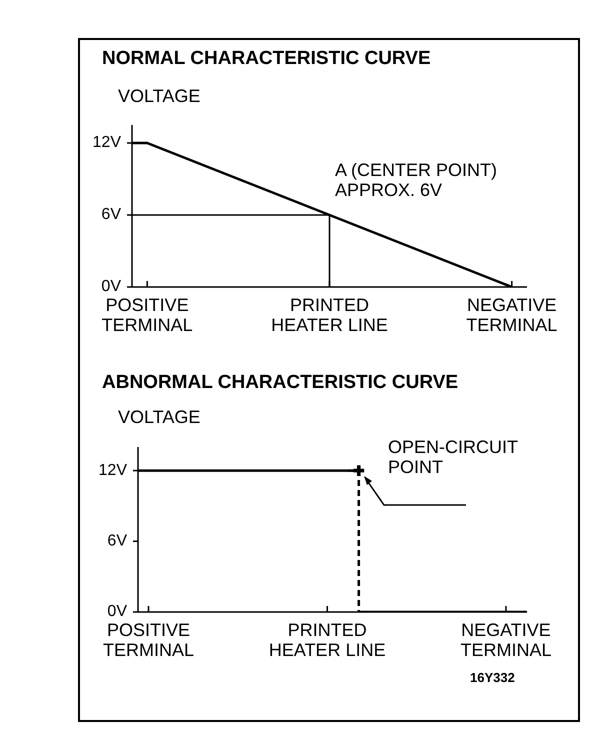  What do you see at coordinates (492, 678) in the screenshot?
I see `text: 16Y332` at bounding box center [492, 678].